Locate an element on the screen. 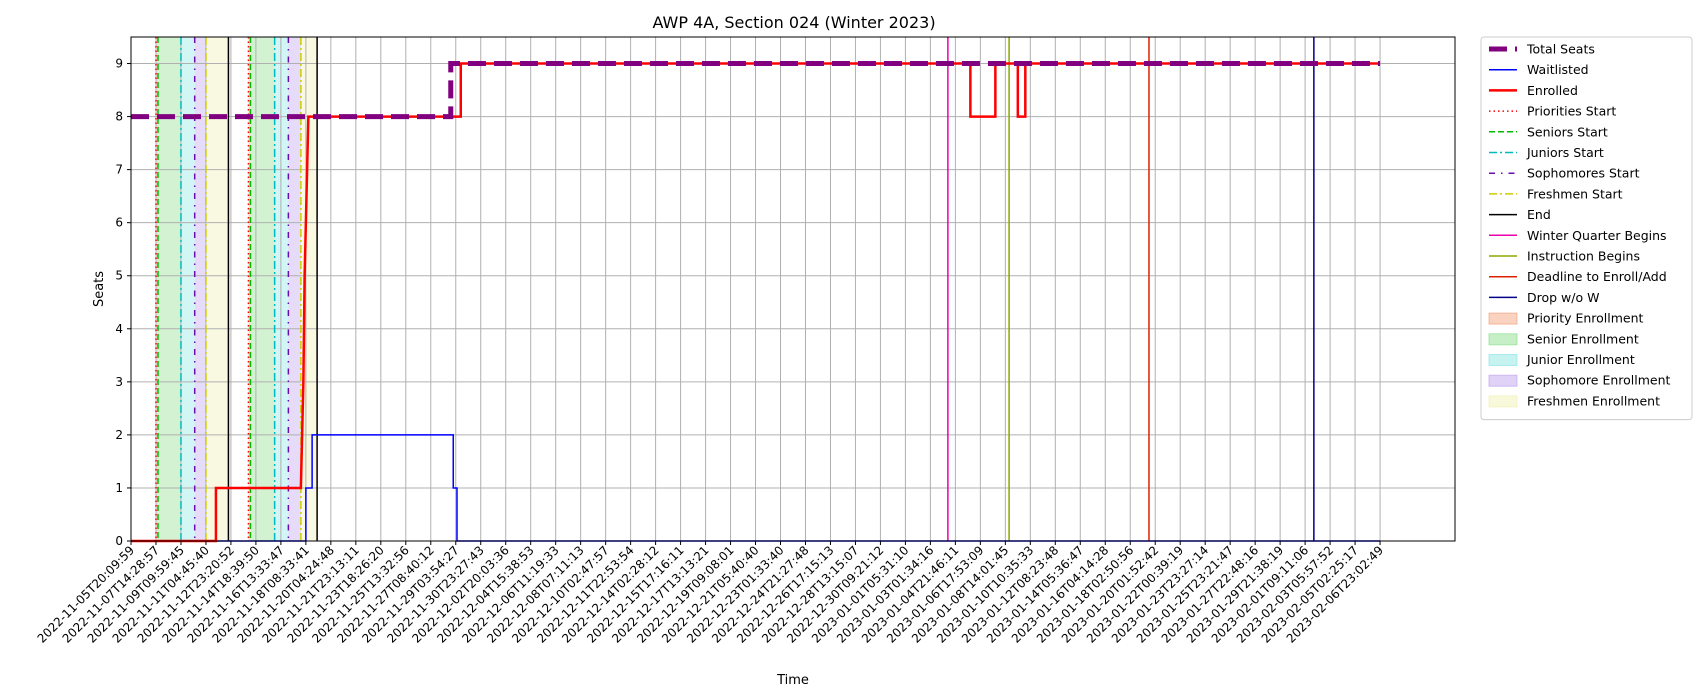 This screenshot has height=700, width=1700. legend-item-seniors-start: Seniors Start is located at coordinates (1548, 131).